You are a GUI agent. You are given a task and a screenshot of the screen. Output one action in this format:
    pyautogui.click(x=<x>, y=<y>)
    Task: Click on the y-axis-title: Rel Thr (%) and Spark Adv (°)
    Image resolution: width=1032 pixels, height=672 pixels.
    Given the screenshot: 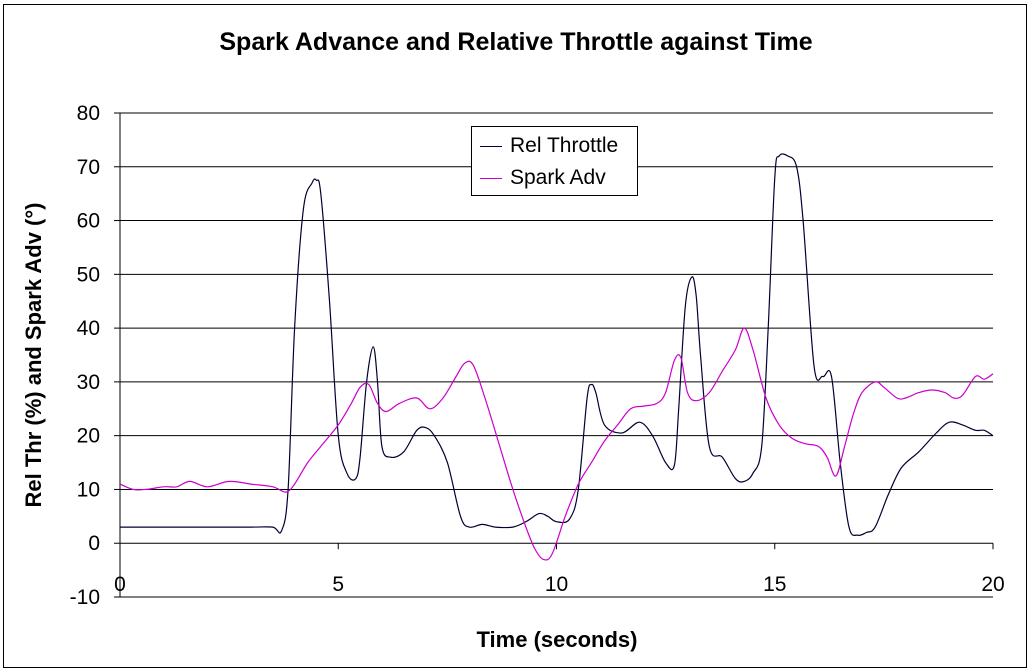 What is the action you would take?
    pyautogui.click(x=33, y=355)
    